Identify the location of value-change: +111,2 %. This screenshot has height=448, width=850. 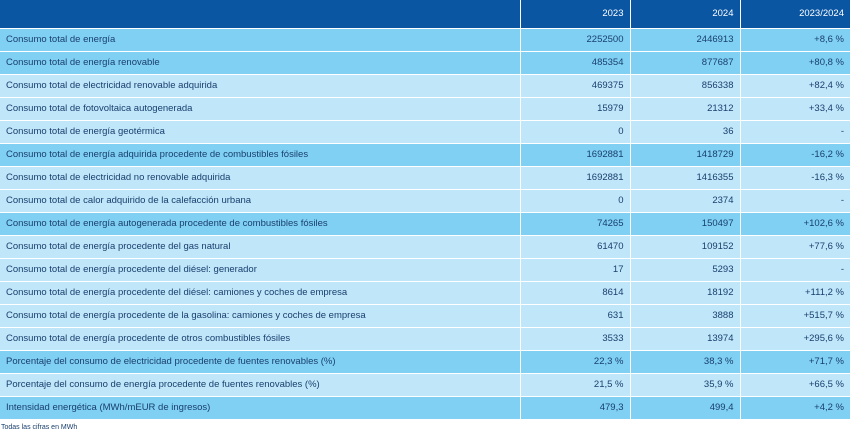
(795, 293).